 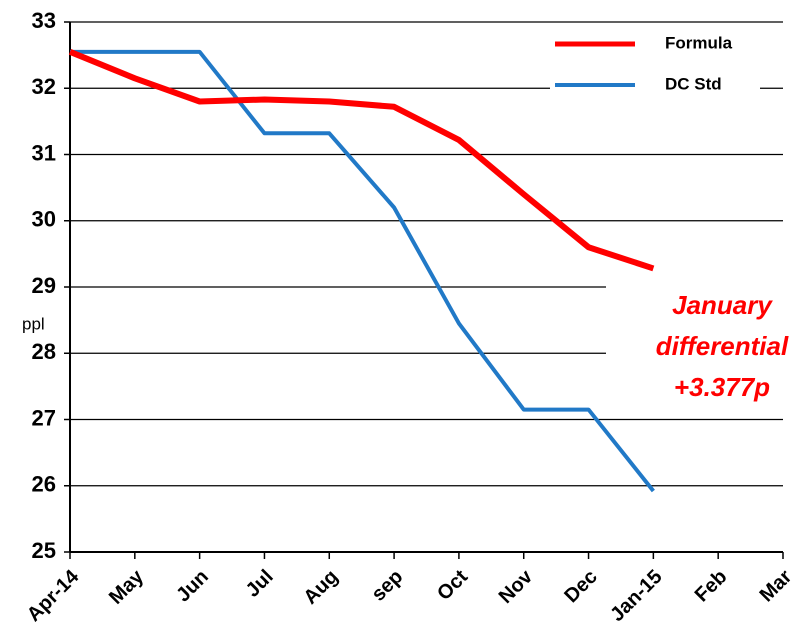 I want to click on x-tick-label: Oct, so click(x=452, y=584).